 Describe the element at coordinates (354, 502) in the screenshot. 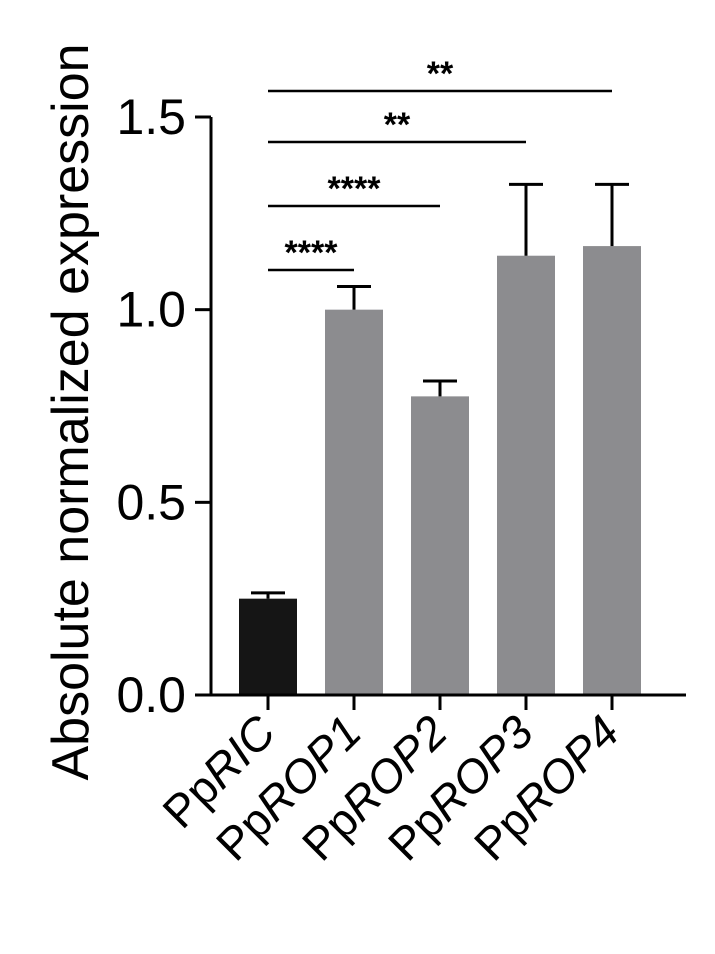

I see `bar-rop1` at that location.